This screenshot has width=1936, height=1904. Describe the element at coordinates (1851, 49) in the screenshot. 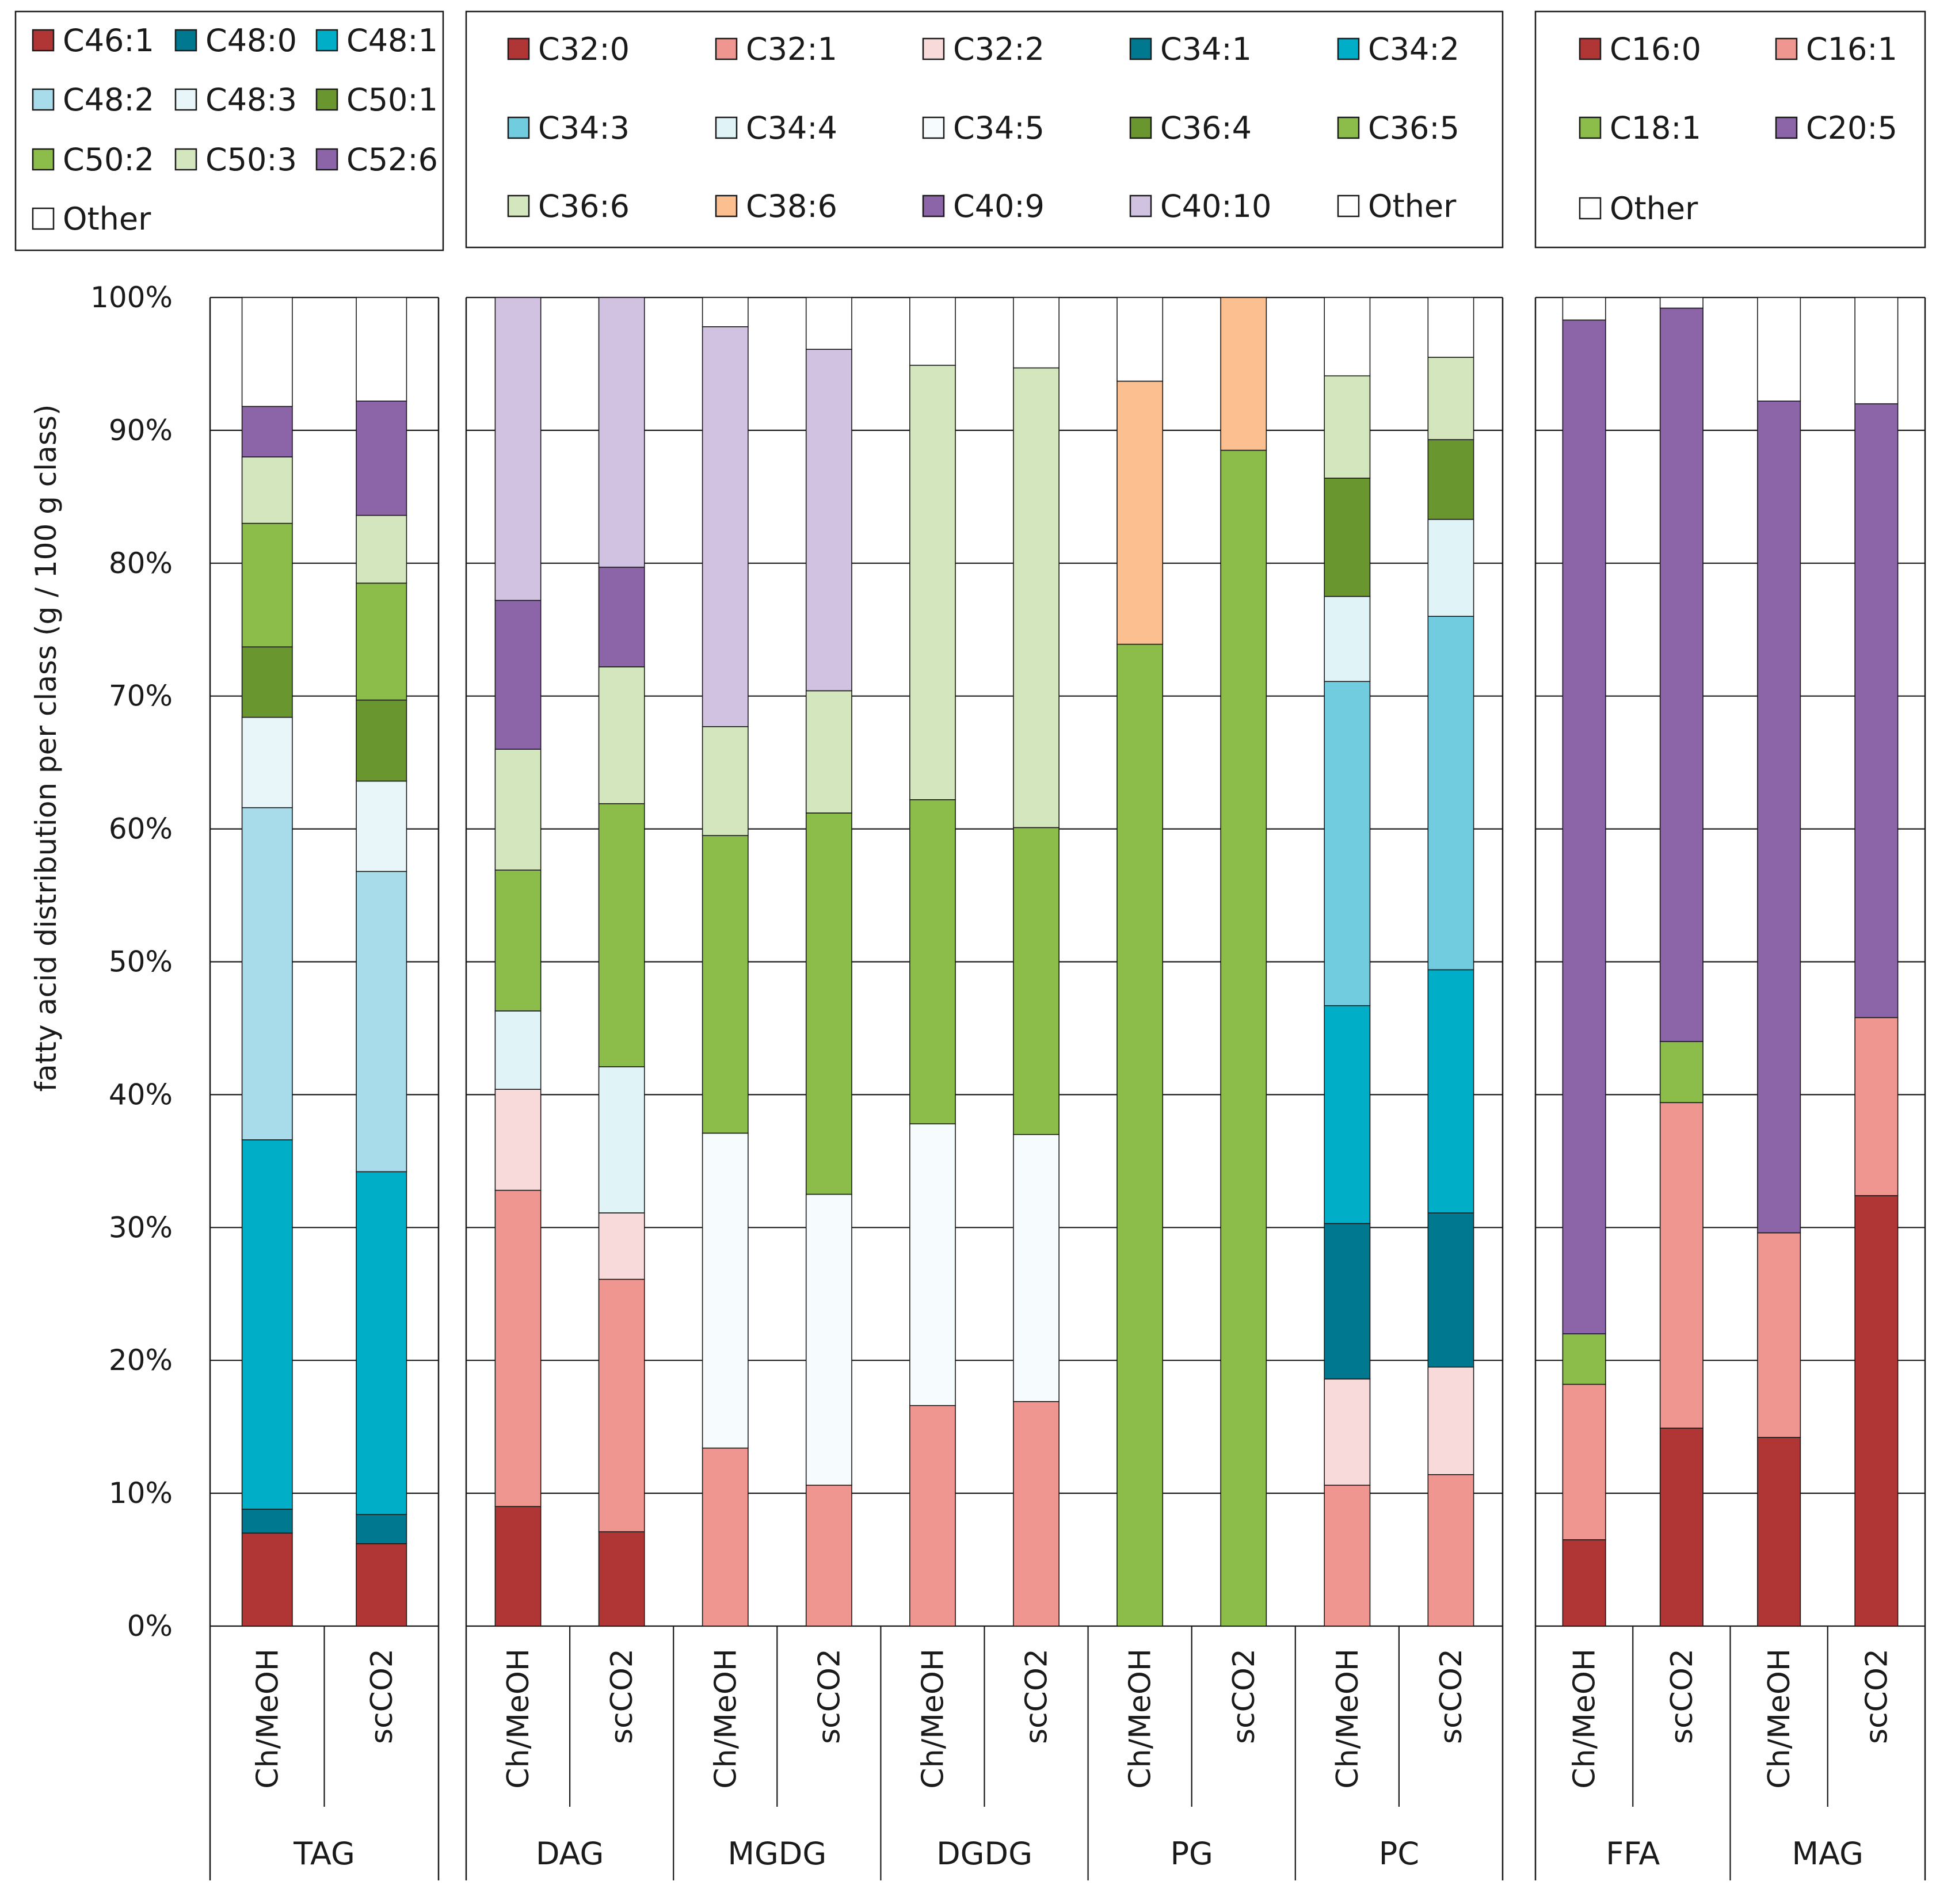

I see `legend-label-c16-1: C16:1` at that location.